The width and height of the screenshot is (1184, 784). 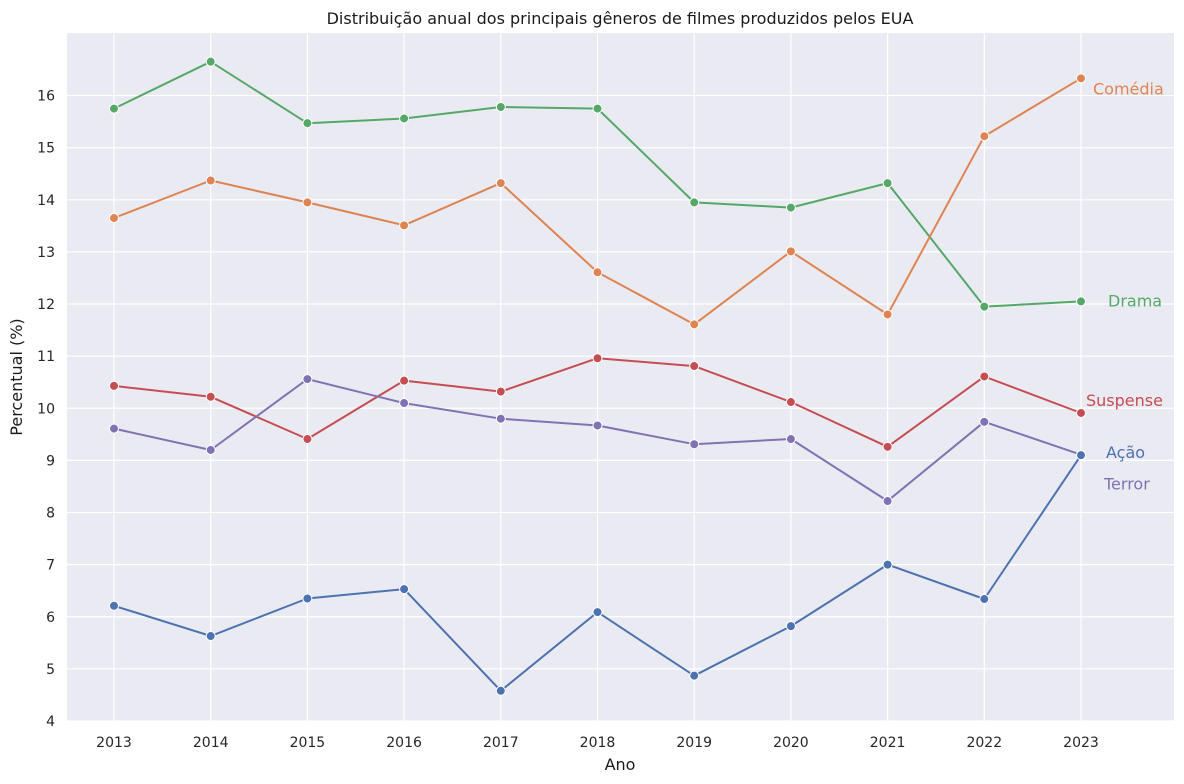 I want to click on x-tick-label: 2020, so click(x=791, y=743).